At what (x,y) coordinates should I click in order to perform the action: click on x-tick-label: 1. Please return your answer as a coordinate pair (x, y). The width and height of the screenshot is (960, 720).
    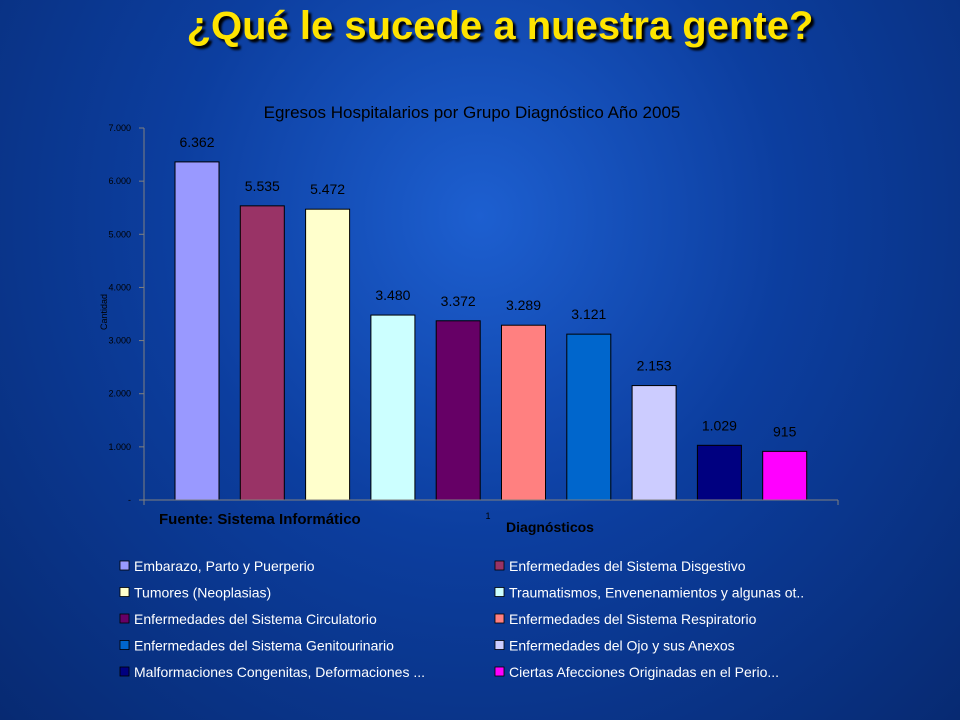
    Looking at the image, I should click on (487, 516).